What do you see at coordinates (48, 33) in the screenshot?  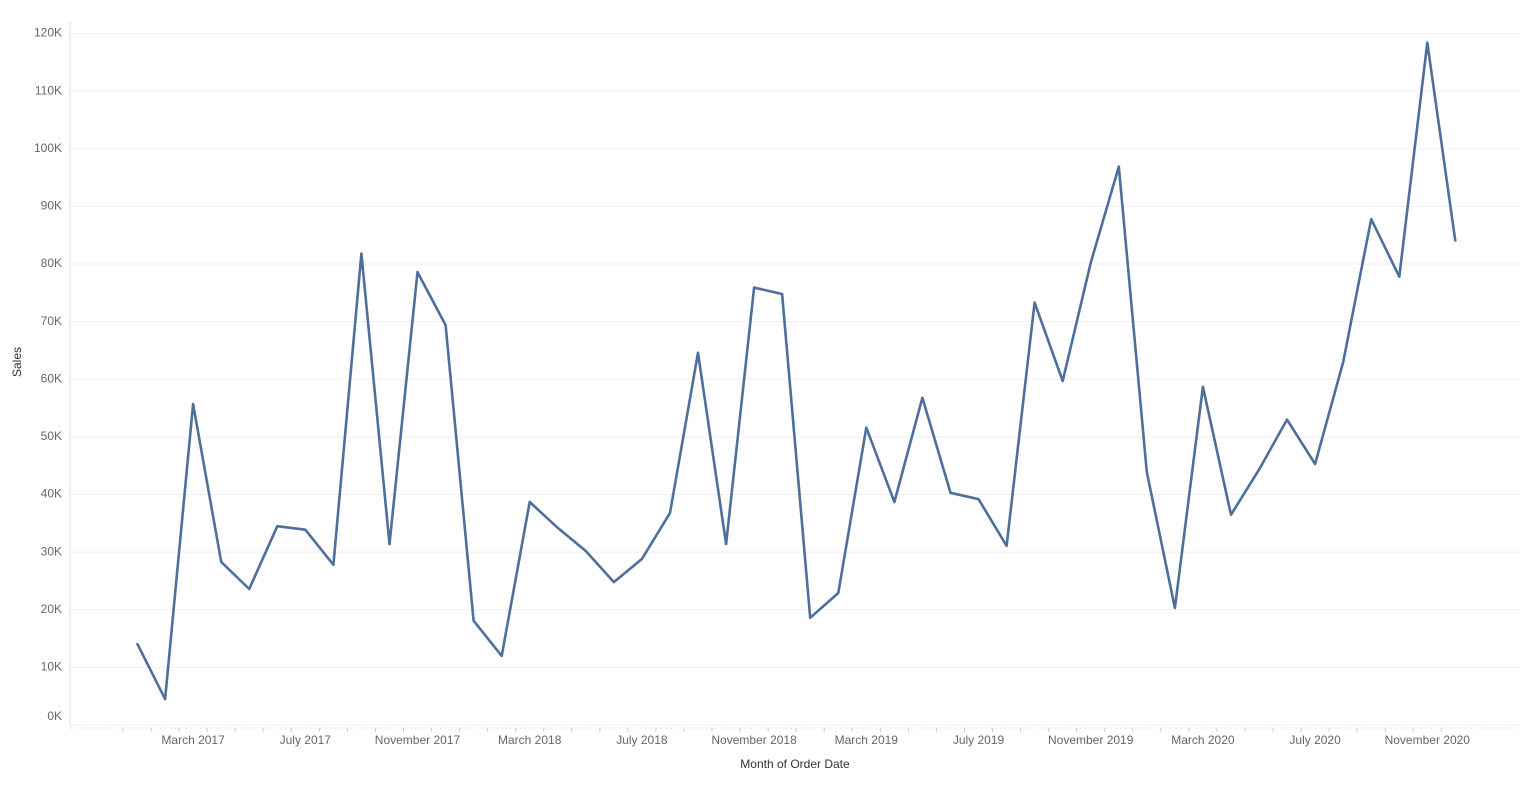 I see `y-tick-label: 120K` at bounding box center [48, 33].